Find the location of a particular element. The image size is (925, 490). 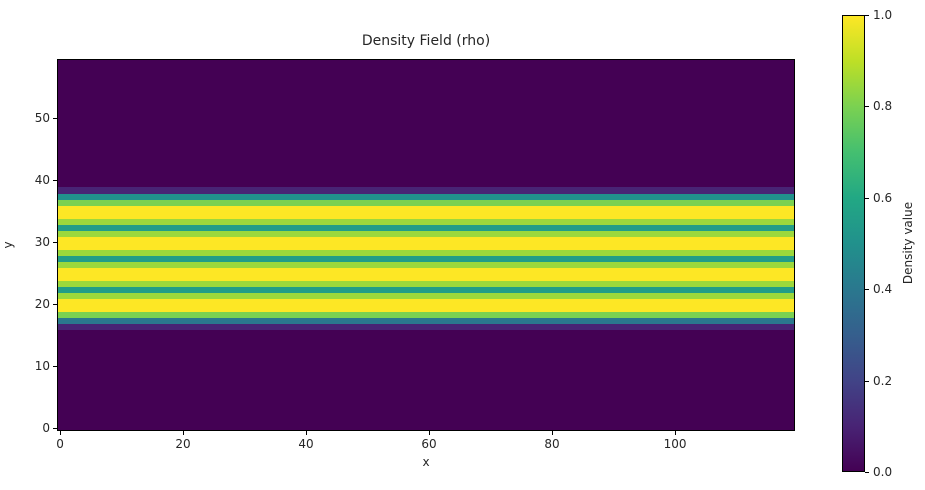

colorbar-tick-label: 0.4 is located at coordinates (883, 289).